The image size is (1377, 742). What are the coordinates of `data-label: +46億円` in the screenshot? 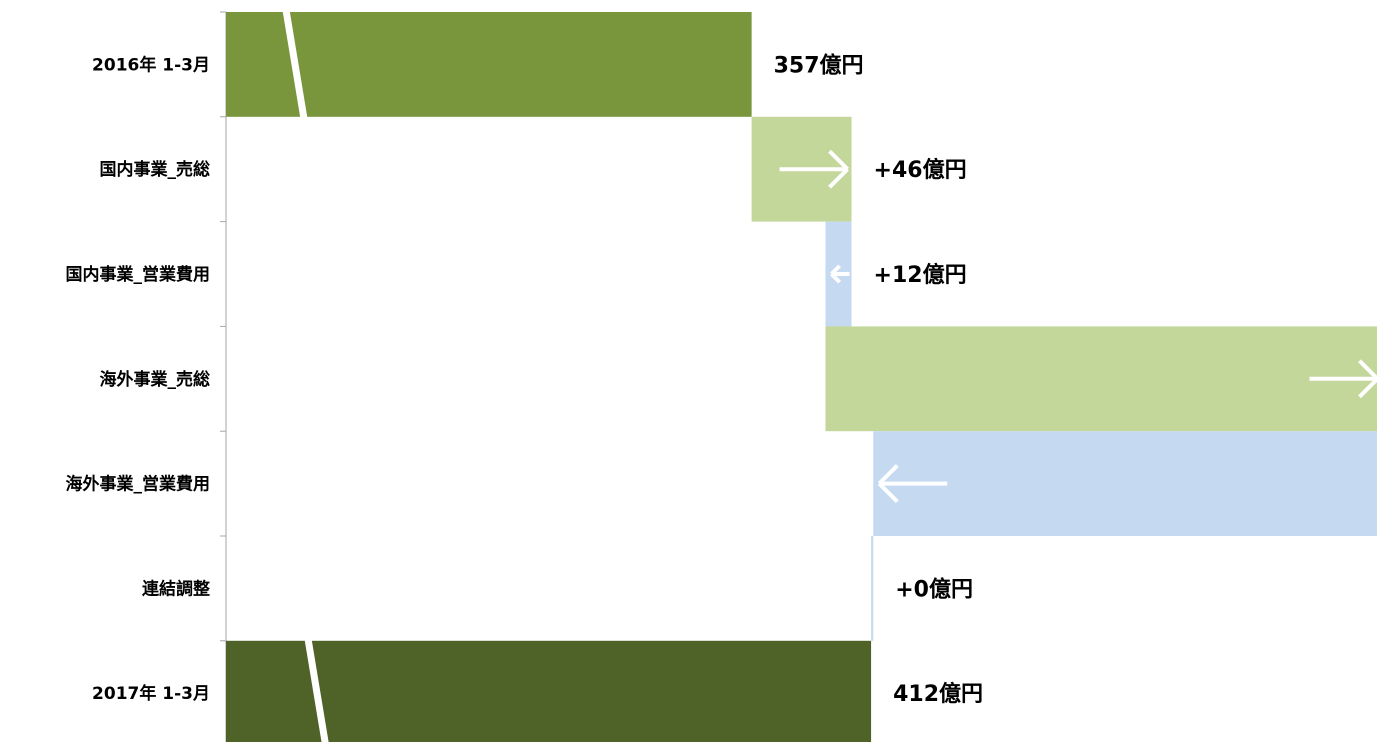 It's located at (920, 170).